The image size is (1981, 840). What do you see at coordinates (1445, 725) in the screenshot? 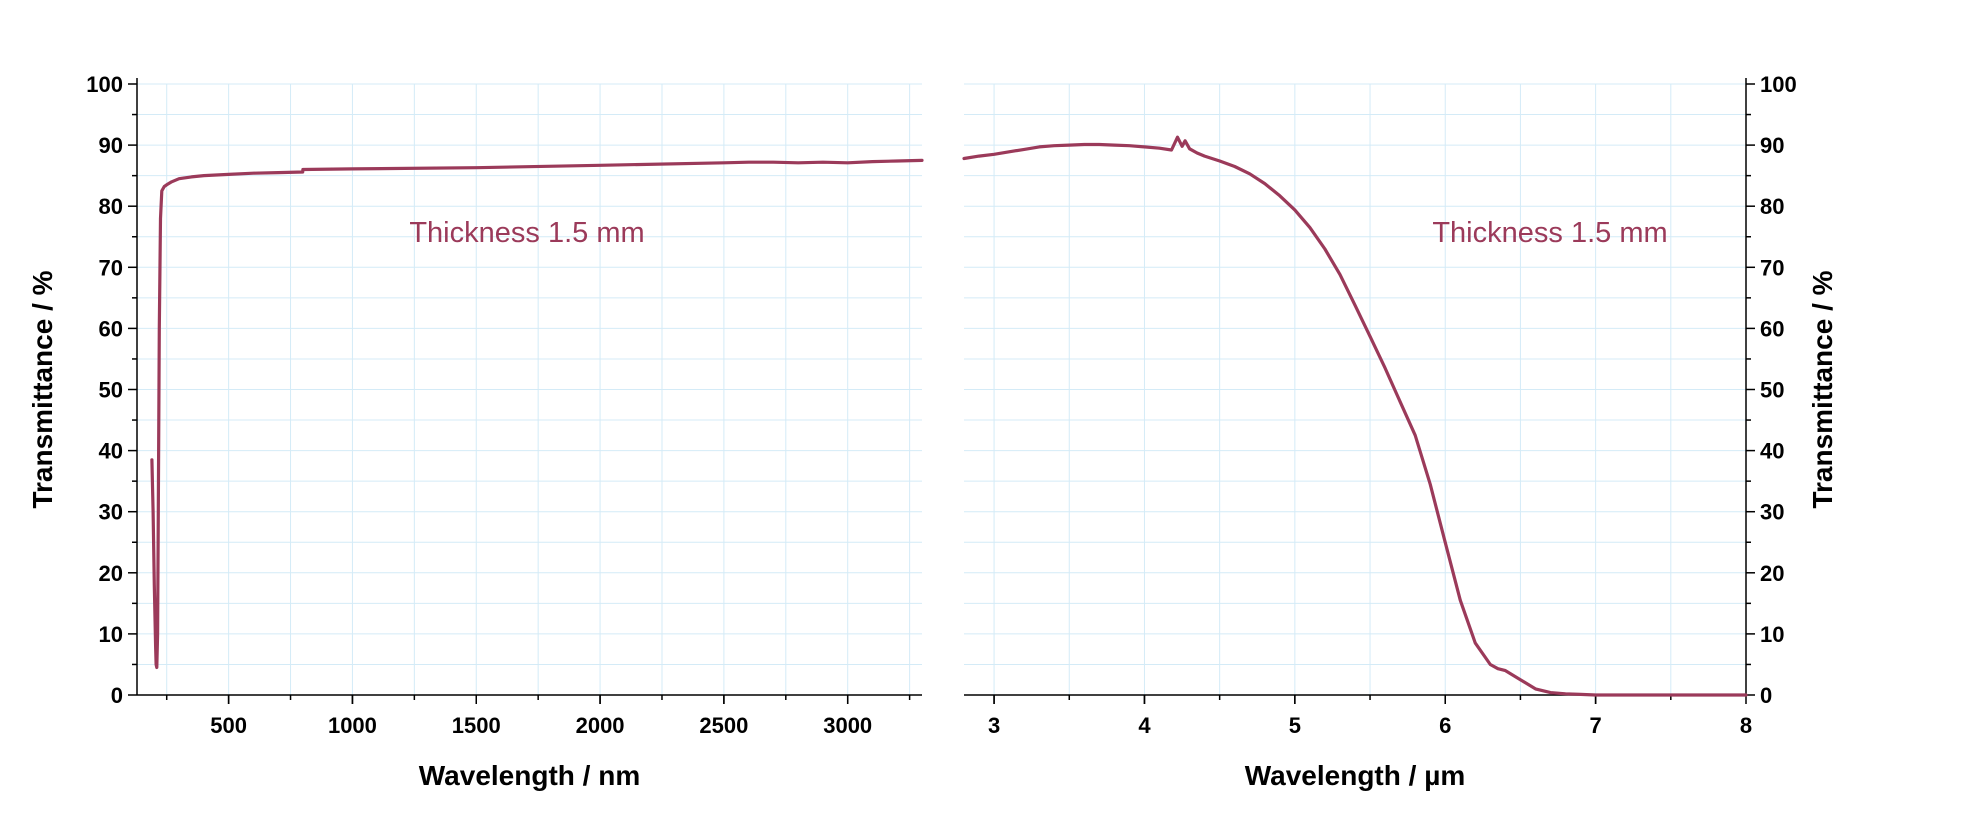
I see `right-x-tick-label: 6` at bounding box center [1445, 725].